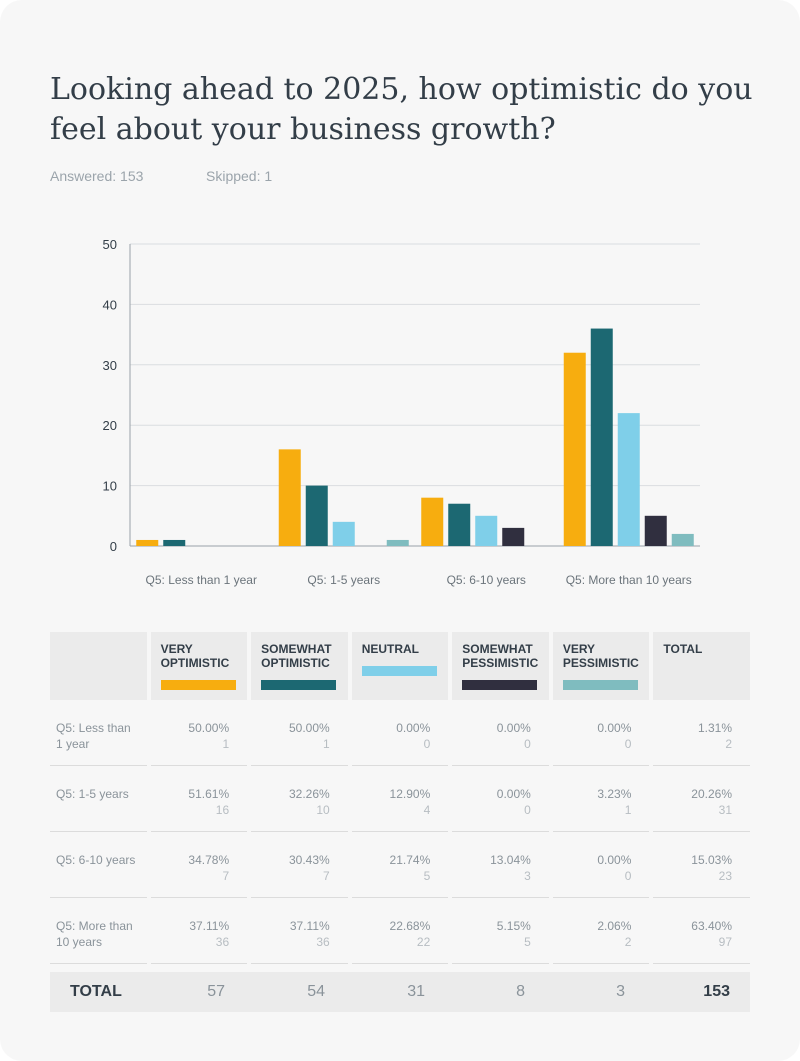  Describe the element at coordinates (716, 991) in the screenshot. I see `grand-total: 153` at that location.